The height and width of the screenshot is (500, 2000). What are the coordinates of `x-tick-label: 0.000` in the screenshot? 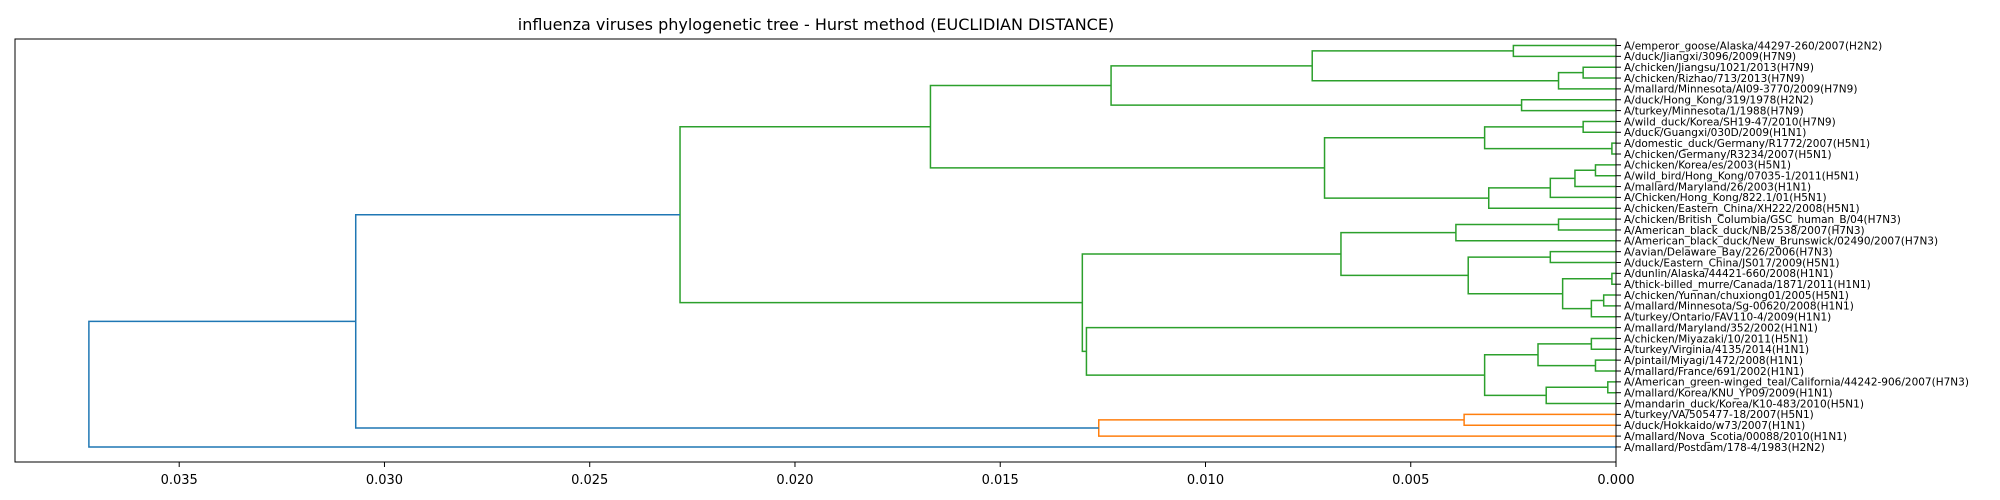 It's located at (1615, 480).